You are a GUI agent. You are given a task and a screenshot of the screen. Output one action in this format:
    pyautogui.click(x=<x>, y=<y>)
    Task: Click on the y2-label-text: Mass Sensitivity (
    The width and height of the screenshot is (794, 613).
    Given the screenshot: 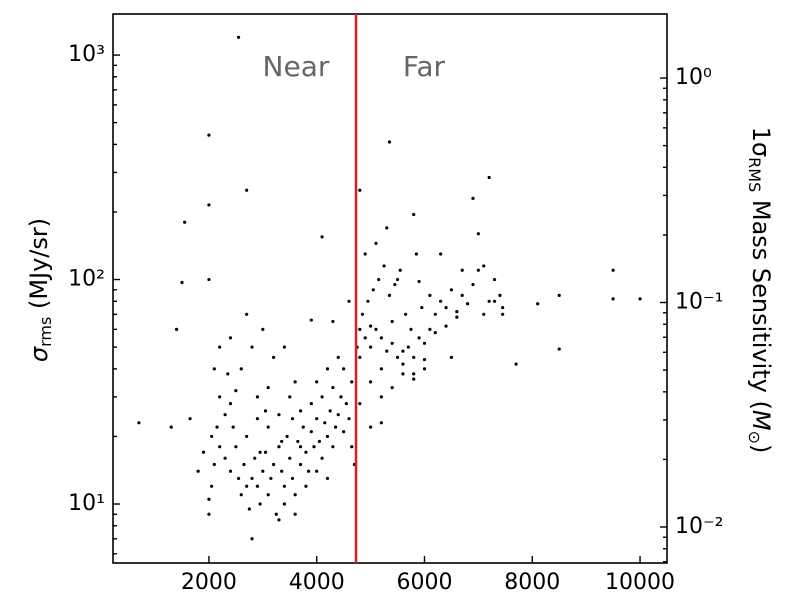 What is the action you would take?
    pyautogui.click(x=761, y=305)
    